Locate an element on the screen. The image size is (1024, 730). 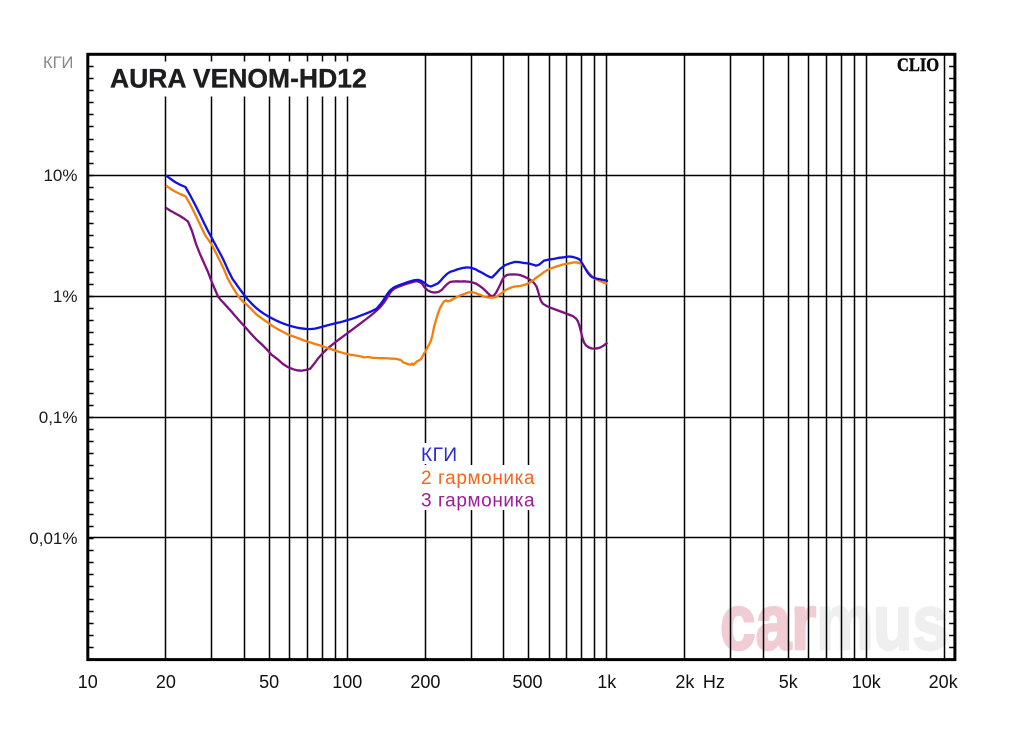
svg-text: 1% is located at coordinates (65, 296).